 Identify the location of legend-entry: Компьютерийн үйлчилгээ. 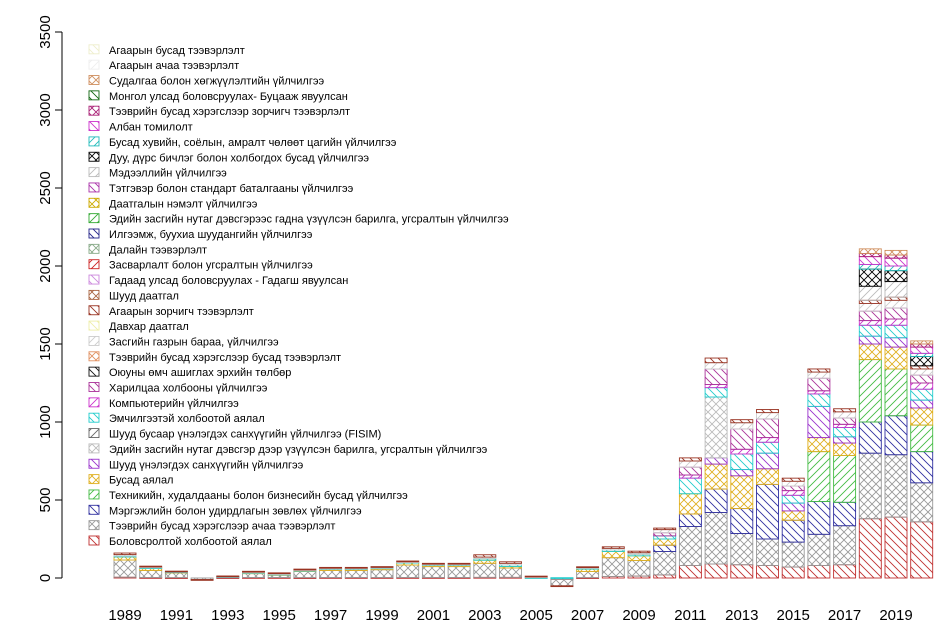
(163, 403).